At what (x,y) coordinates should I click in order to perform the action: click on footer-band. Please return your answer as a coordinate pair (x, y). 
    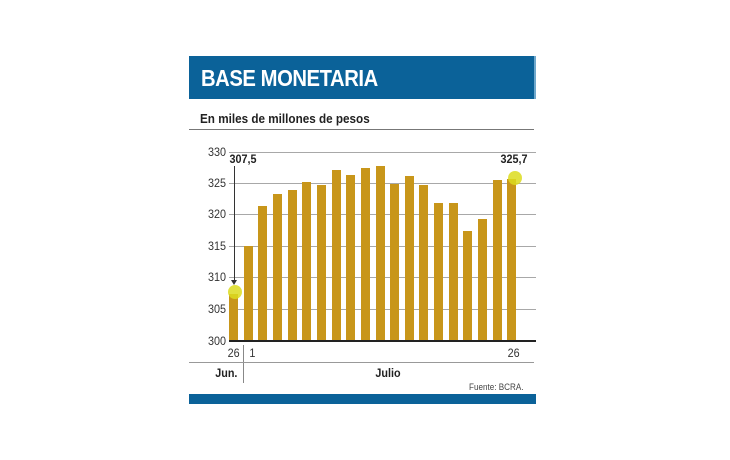
    Looking at the image, I should click on (362, 399).